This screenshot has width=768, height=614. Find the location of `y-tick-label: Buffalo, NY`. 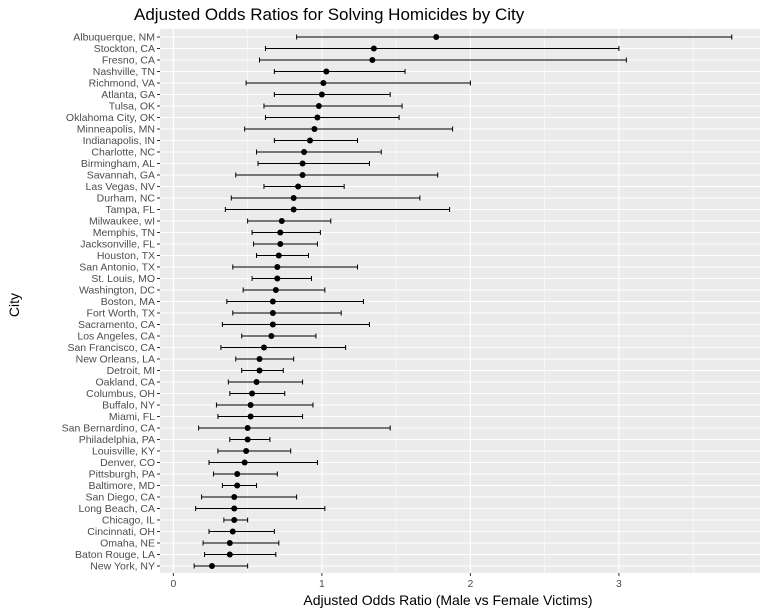

y-tick-label: Buffalo, NY is located at coordinates (128, 406).